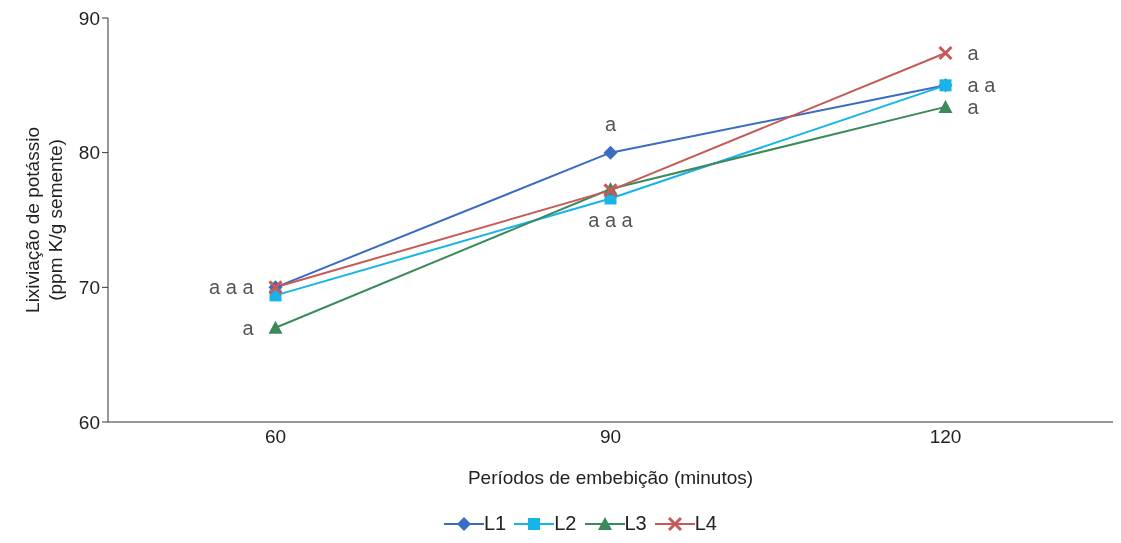 The width and height of the screenshot is (1121, 543). What do you see at coordinates (89, 288) in the screenshot?
I see `y-tick-label: 70` at bounding box center [89, 288].